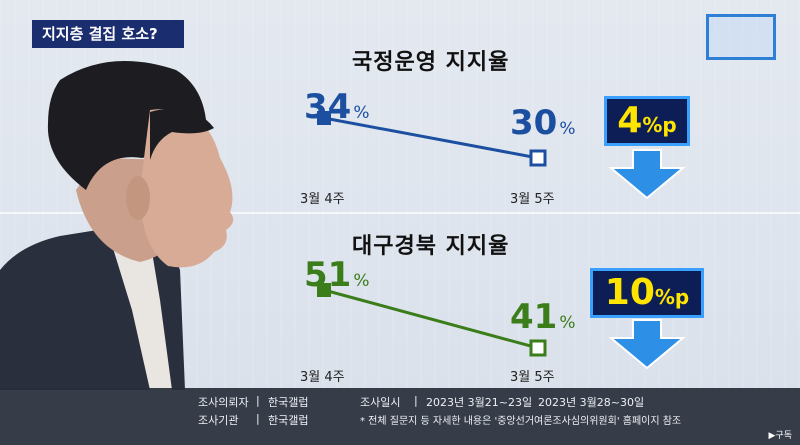 The height and width of the screenshot is (445, 800). I want to click on chart-1-value-label-1: 34%, so click(337, 107).